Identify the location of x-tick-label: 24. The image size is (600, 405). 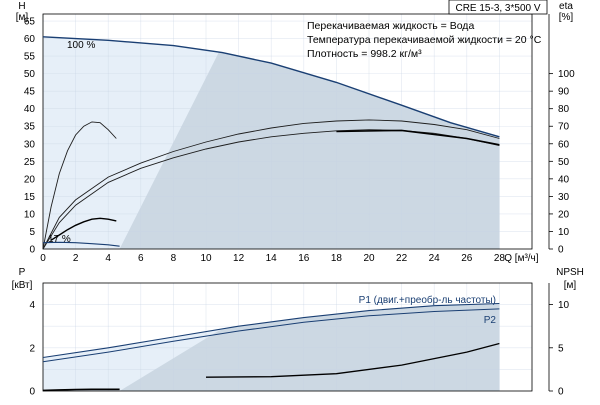
(435, 258).